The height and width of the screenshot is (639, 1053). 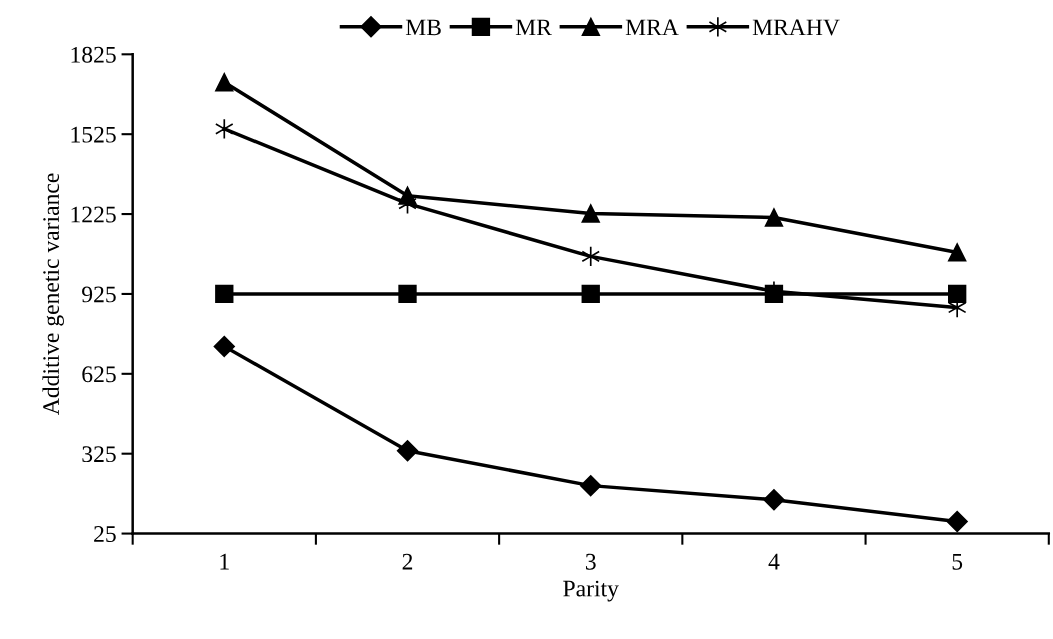 What do you see at coordinates (224, 561) in the screenshot?
I see `x-tick-label: 1` at bounding box center [224, 561].